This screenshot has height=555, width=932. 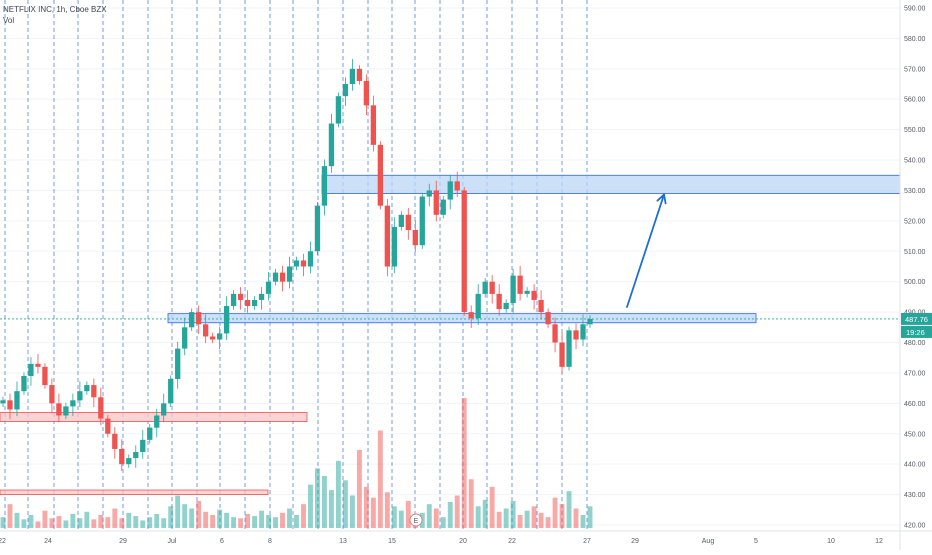 I want to click on trend-arrow-head, so click(x=661, y=199).